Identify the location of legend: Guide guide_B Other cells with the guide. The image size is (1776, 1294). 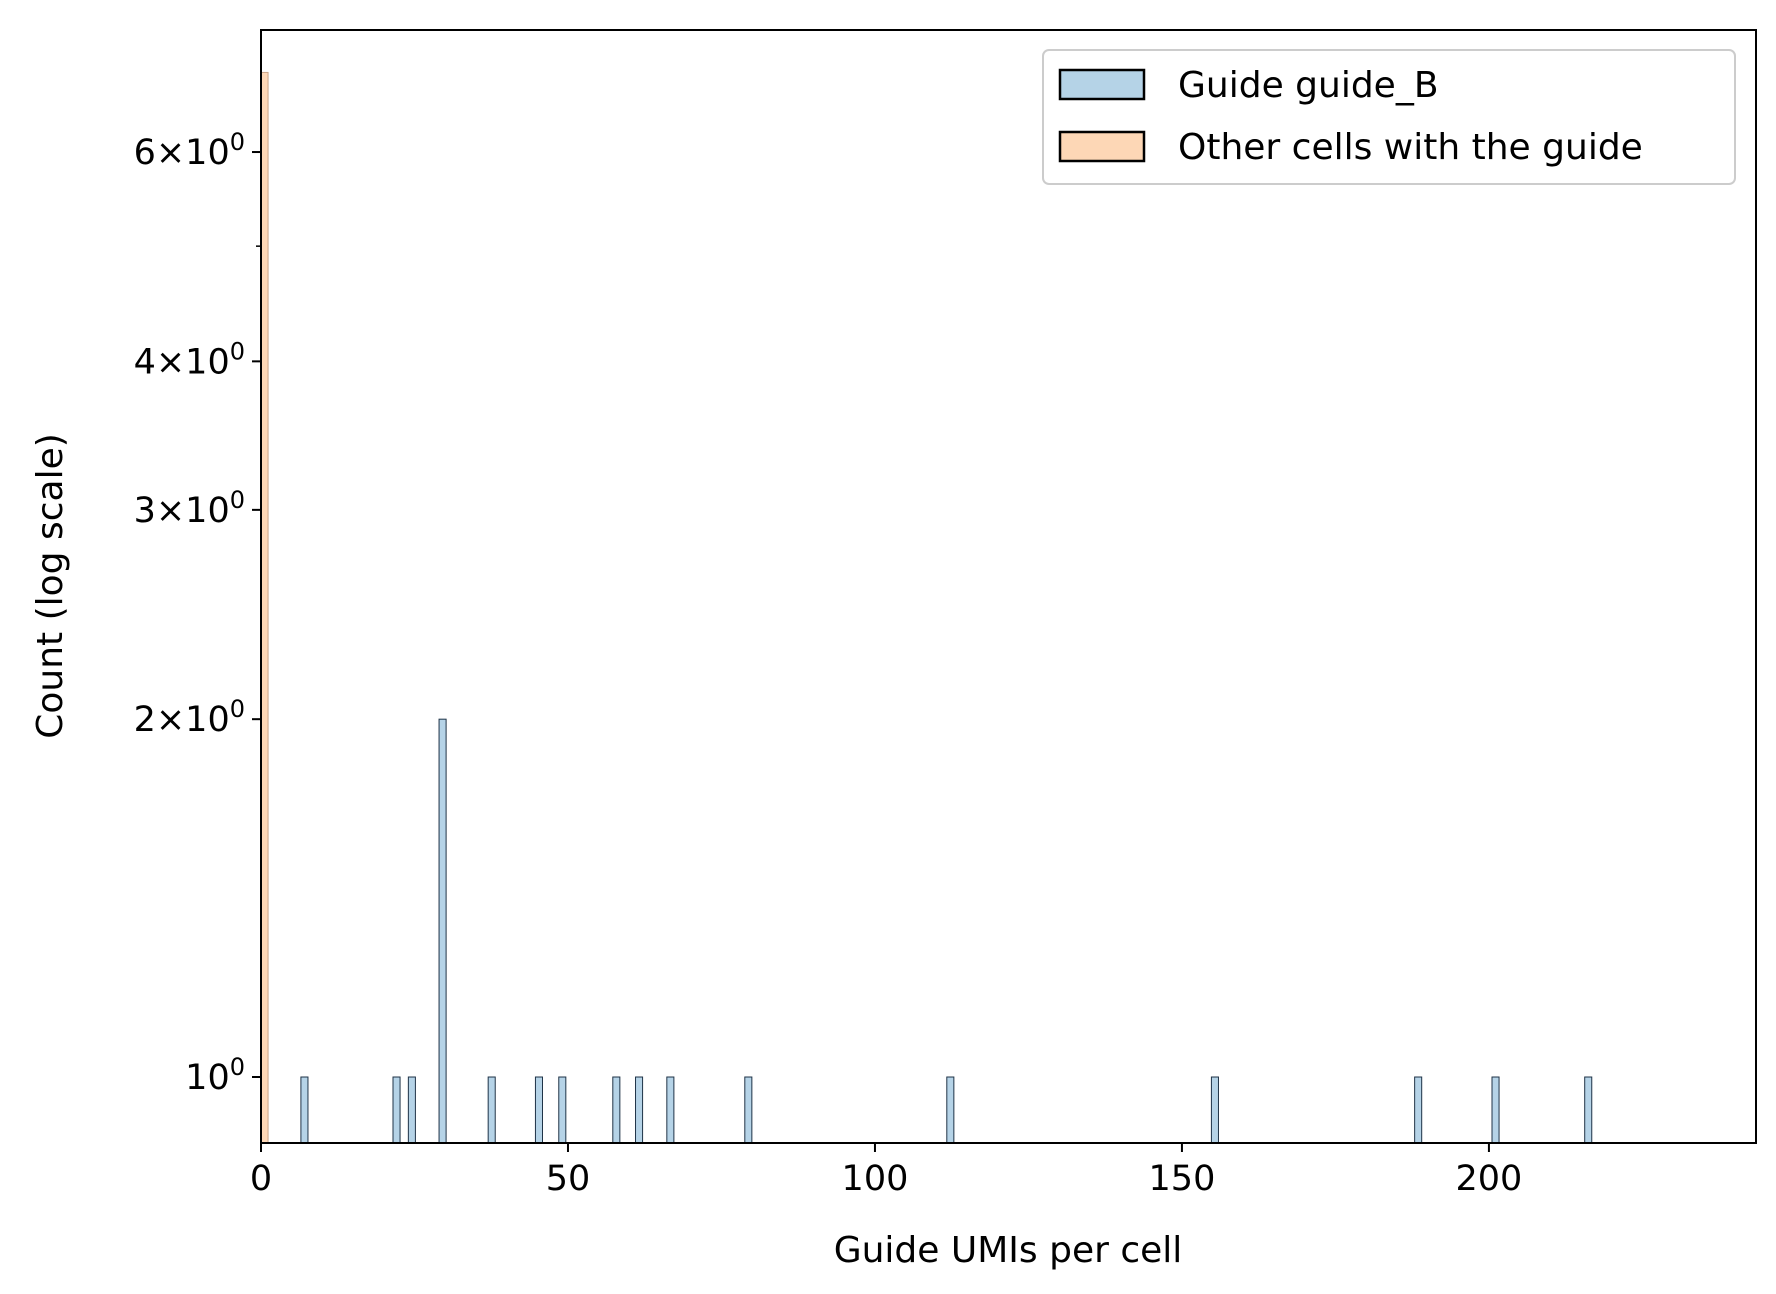
(1389, 117).